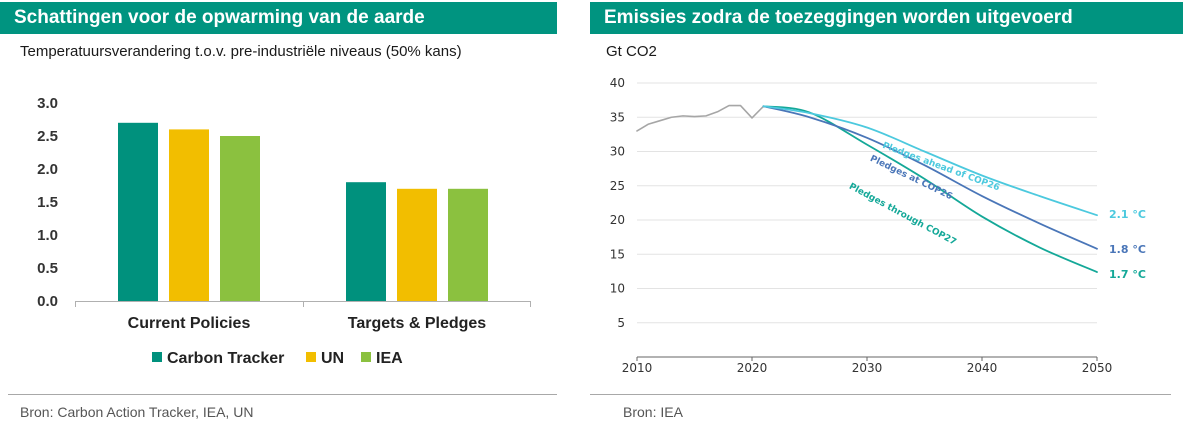 Image resolution: width=1183 pixels, height=433 pixels. Describe the element at coordinates (389, 358) in the screenshot. I see `legend-label: IEA` at that location.